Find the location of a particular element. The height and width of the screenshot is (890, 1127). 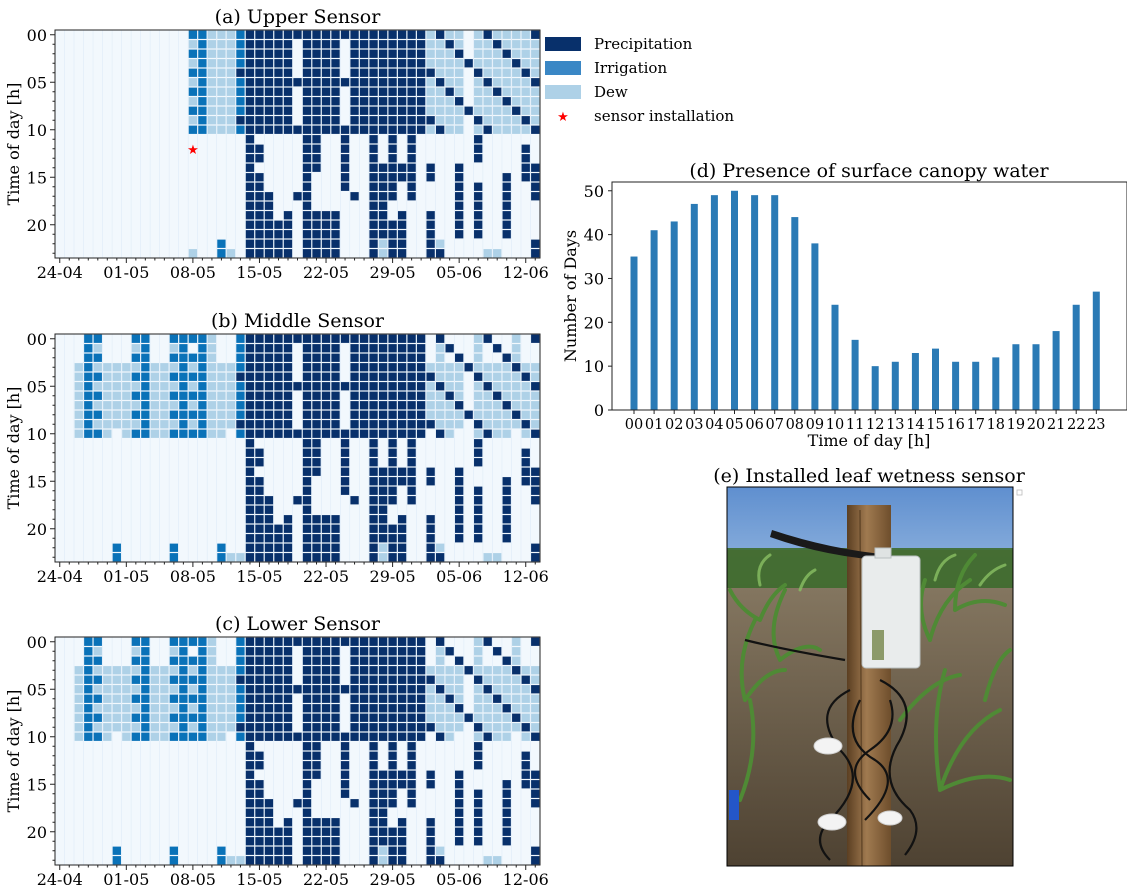

heatmap-xtick-label: 01-05 is located at coordinates (126, 576).